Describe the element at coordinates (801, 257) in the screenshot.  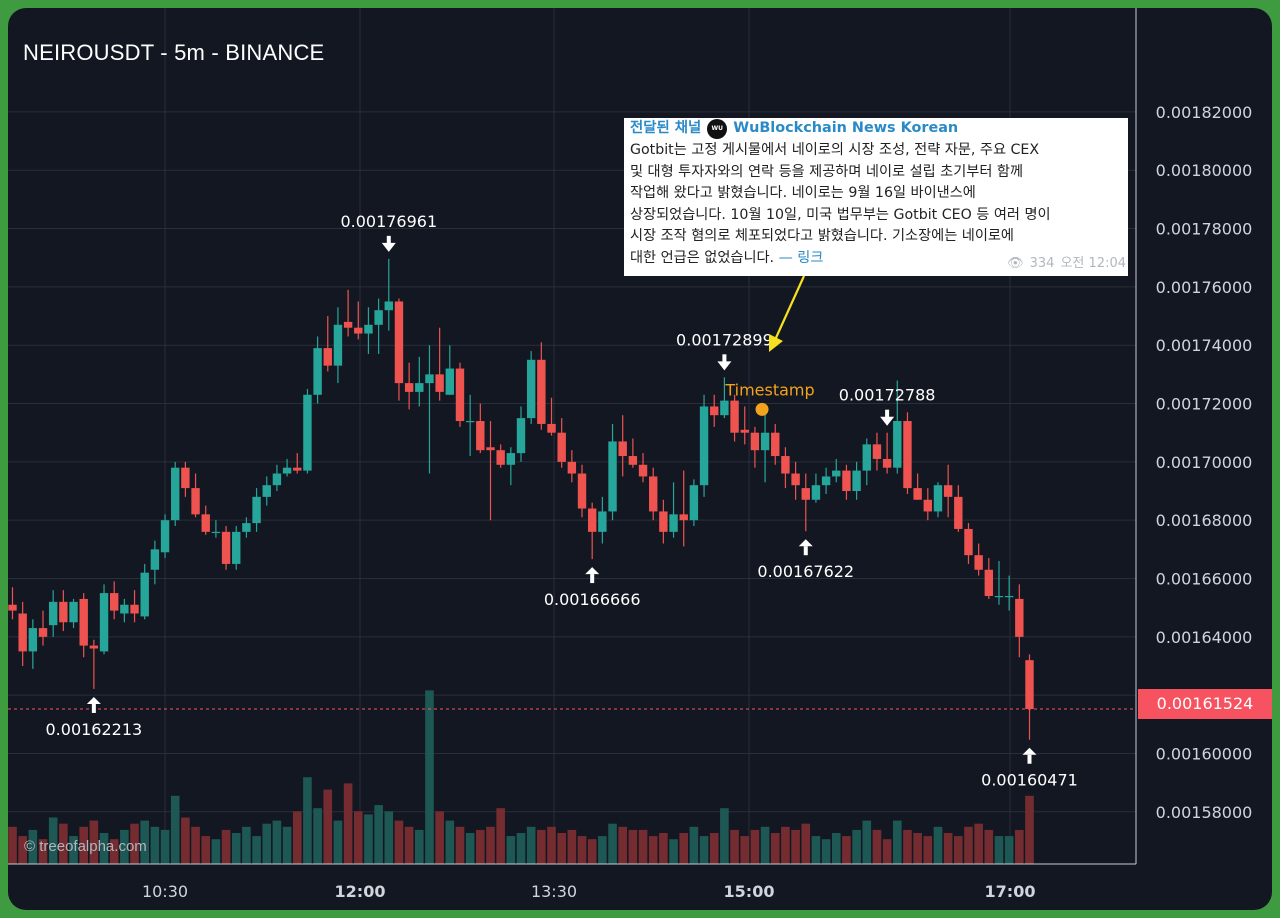
I see `news-link: — 링크` at that location.